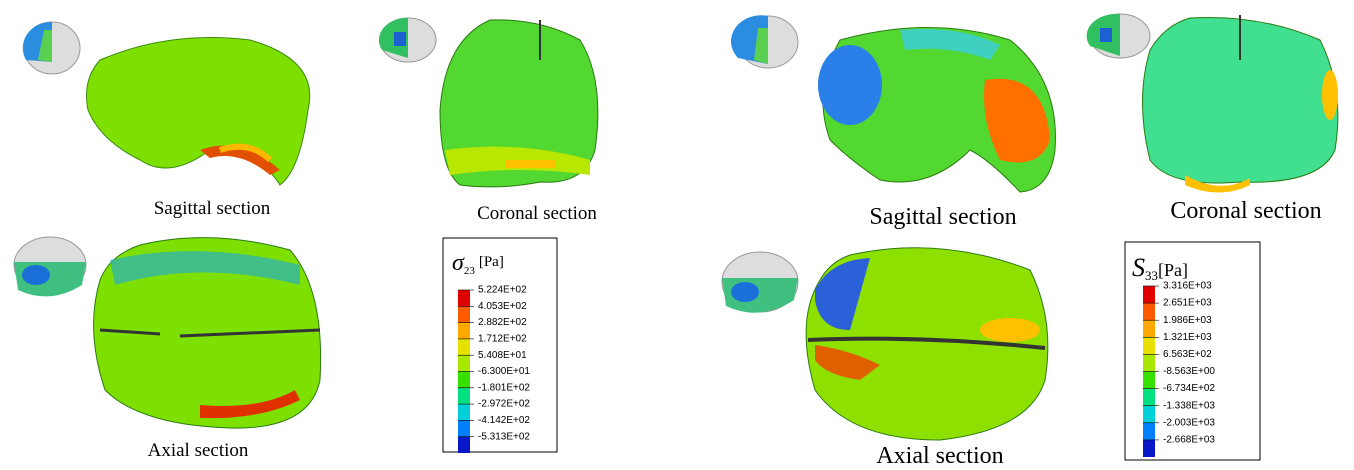 The image size is (1354, 470). Describe the element at coordinates (502, 306) in the screenshot. I see `legend-label: 4.053E+02` at that location.